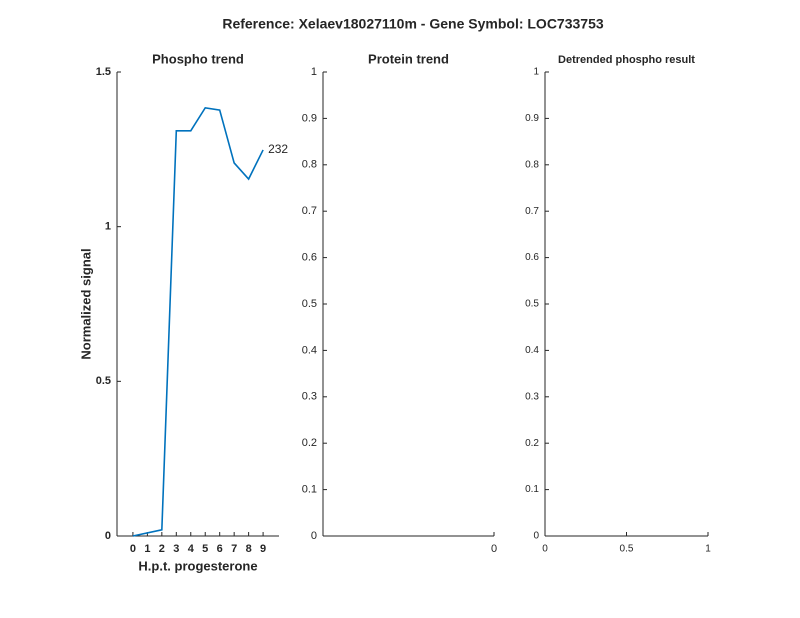  What do you see at coordinates (263, 549) in the screenshot?
I see `x-tick-label: 9` at bounding box center [263, 549].